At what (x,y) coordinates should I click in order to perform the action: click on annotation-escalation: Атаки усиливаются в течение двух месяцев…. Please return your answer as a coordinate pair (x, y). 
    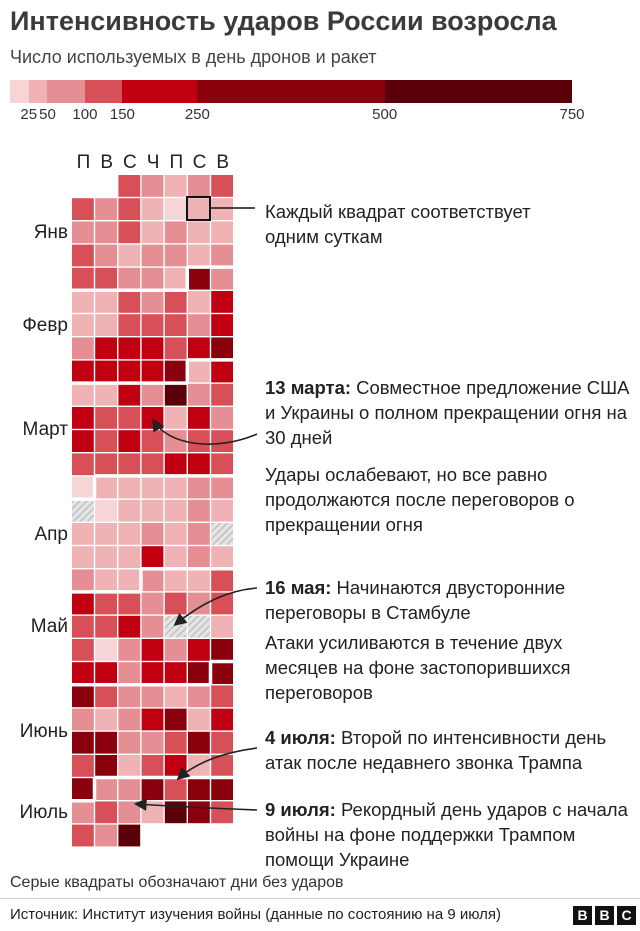
    Looking at the image, I should click on (418, 667).